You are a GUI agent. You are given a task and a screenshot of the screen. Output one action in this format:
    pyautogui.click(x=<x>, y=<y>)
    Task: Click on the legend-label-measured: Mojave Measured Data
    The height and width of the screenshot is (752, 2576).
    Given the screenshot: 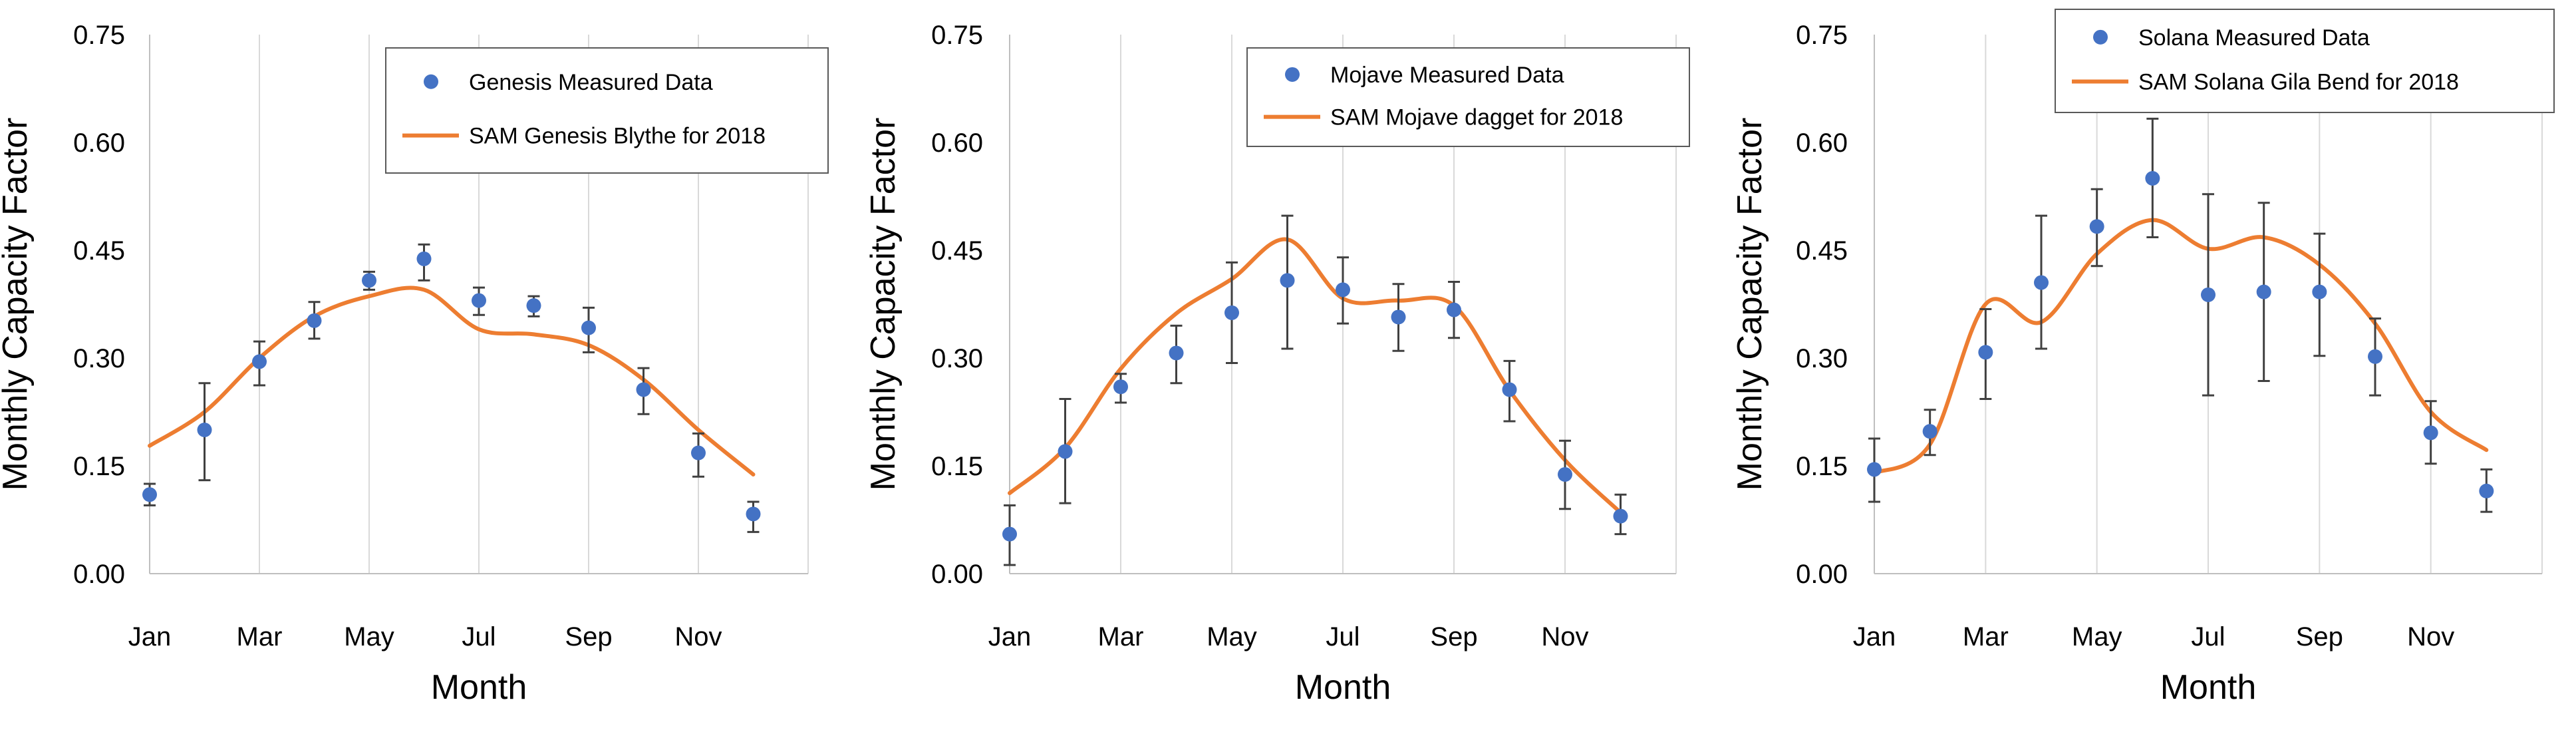 What is the action you would take?
    pyautogui.click(x=1447, y=75)
    